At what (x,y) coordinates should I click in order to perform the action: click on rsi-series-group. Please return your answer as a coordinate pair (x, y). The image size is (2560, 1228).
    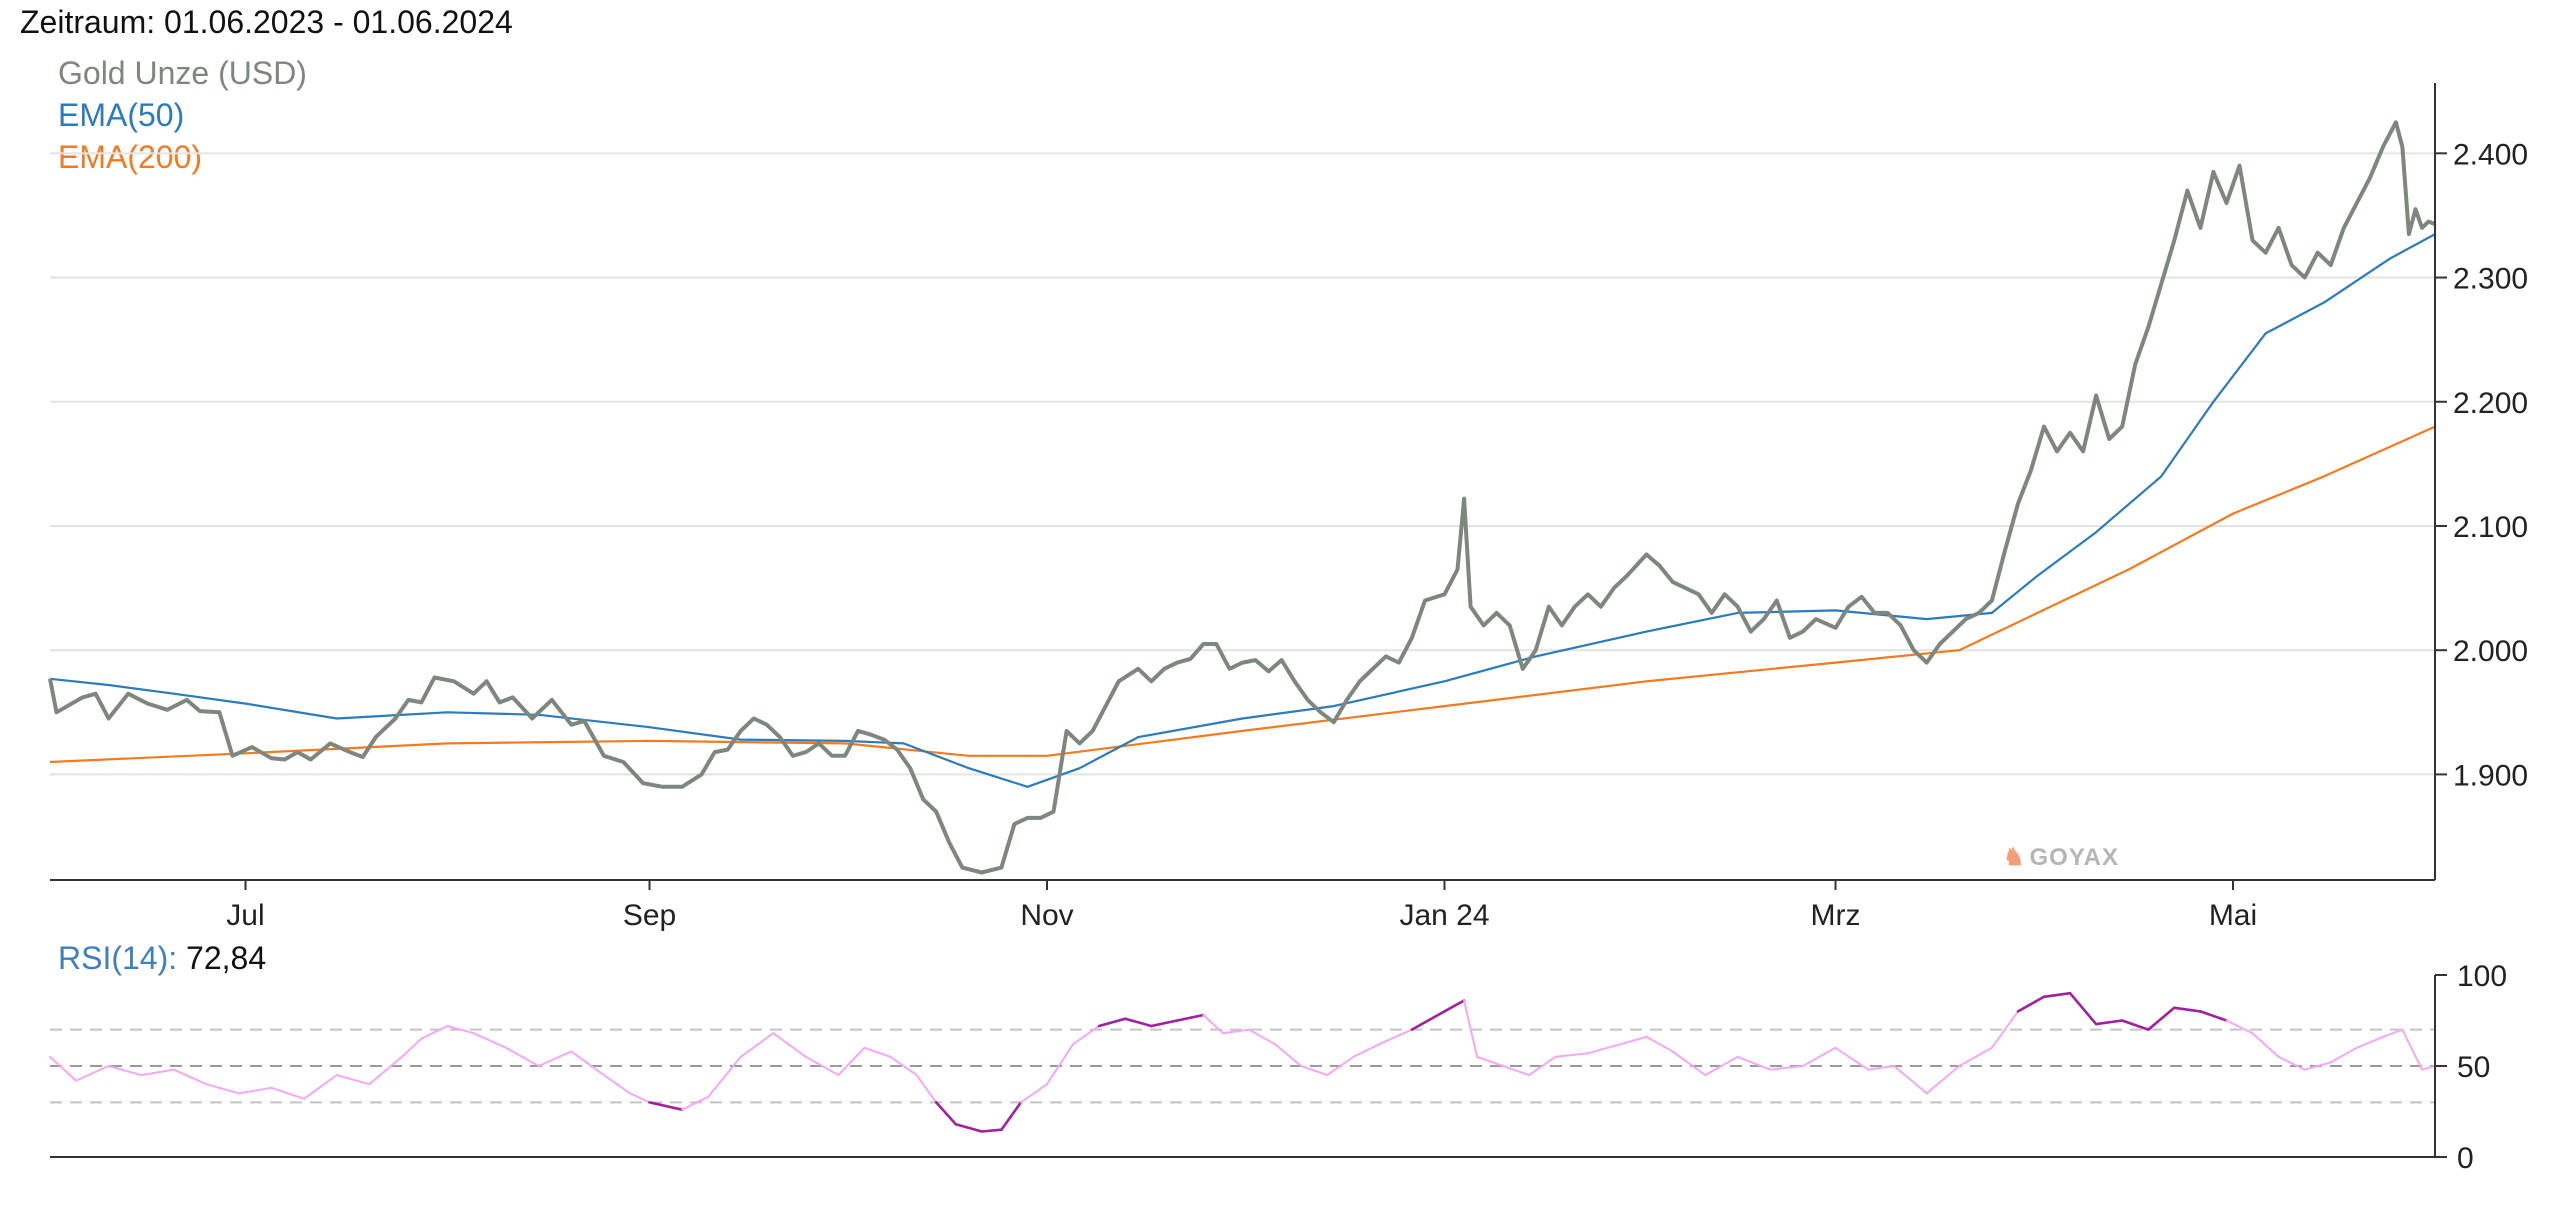
    Looking at the image, I should click on (1242, 1062).